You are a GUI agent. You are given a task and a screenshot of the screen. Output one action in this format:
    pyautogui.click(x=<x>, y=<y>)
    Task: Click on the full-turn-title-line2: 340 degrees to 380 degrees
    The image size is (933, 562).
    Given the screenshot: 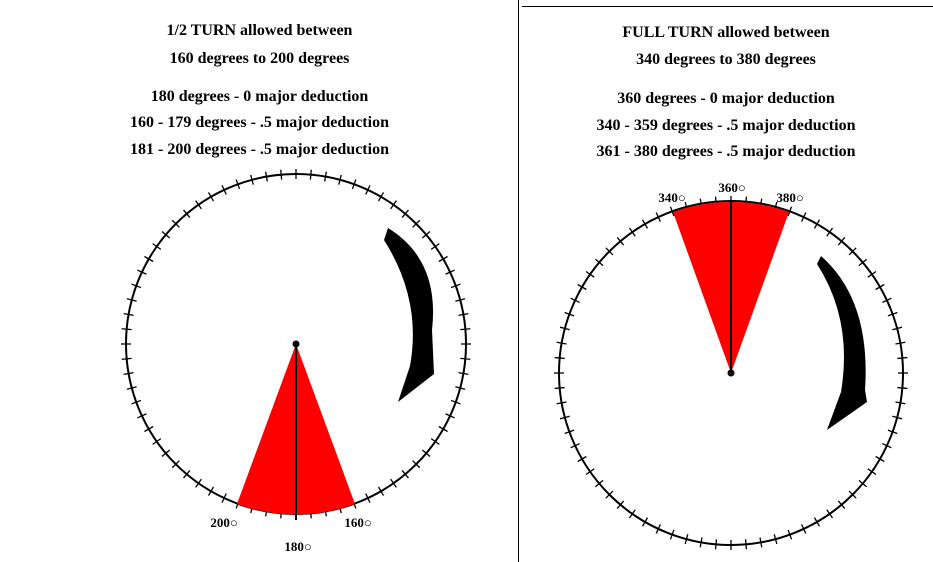 What is the action you would take?
    pyautogui.click(x=726, y=59)
    